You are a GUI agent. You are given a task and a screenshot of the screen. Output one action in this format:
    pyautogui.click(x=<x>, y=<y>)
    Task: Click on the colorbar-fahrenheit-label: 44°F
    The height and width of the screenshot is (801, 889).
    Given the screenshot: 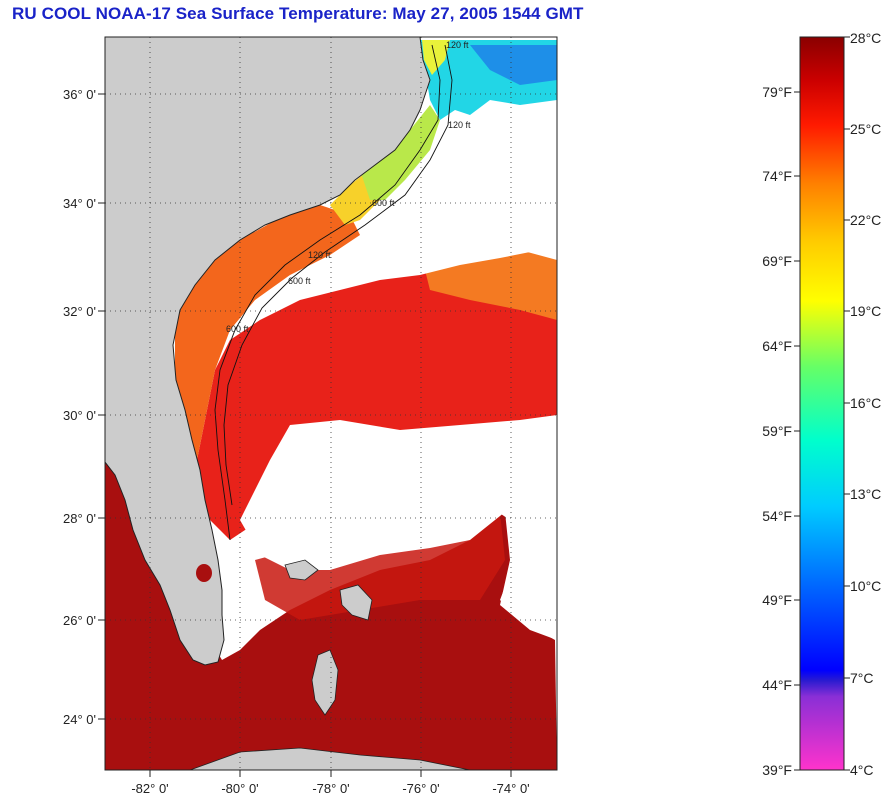 What is the action you would take?
    pyautogui.click(x=777, y=685)
    